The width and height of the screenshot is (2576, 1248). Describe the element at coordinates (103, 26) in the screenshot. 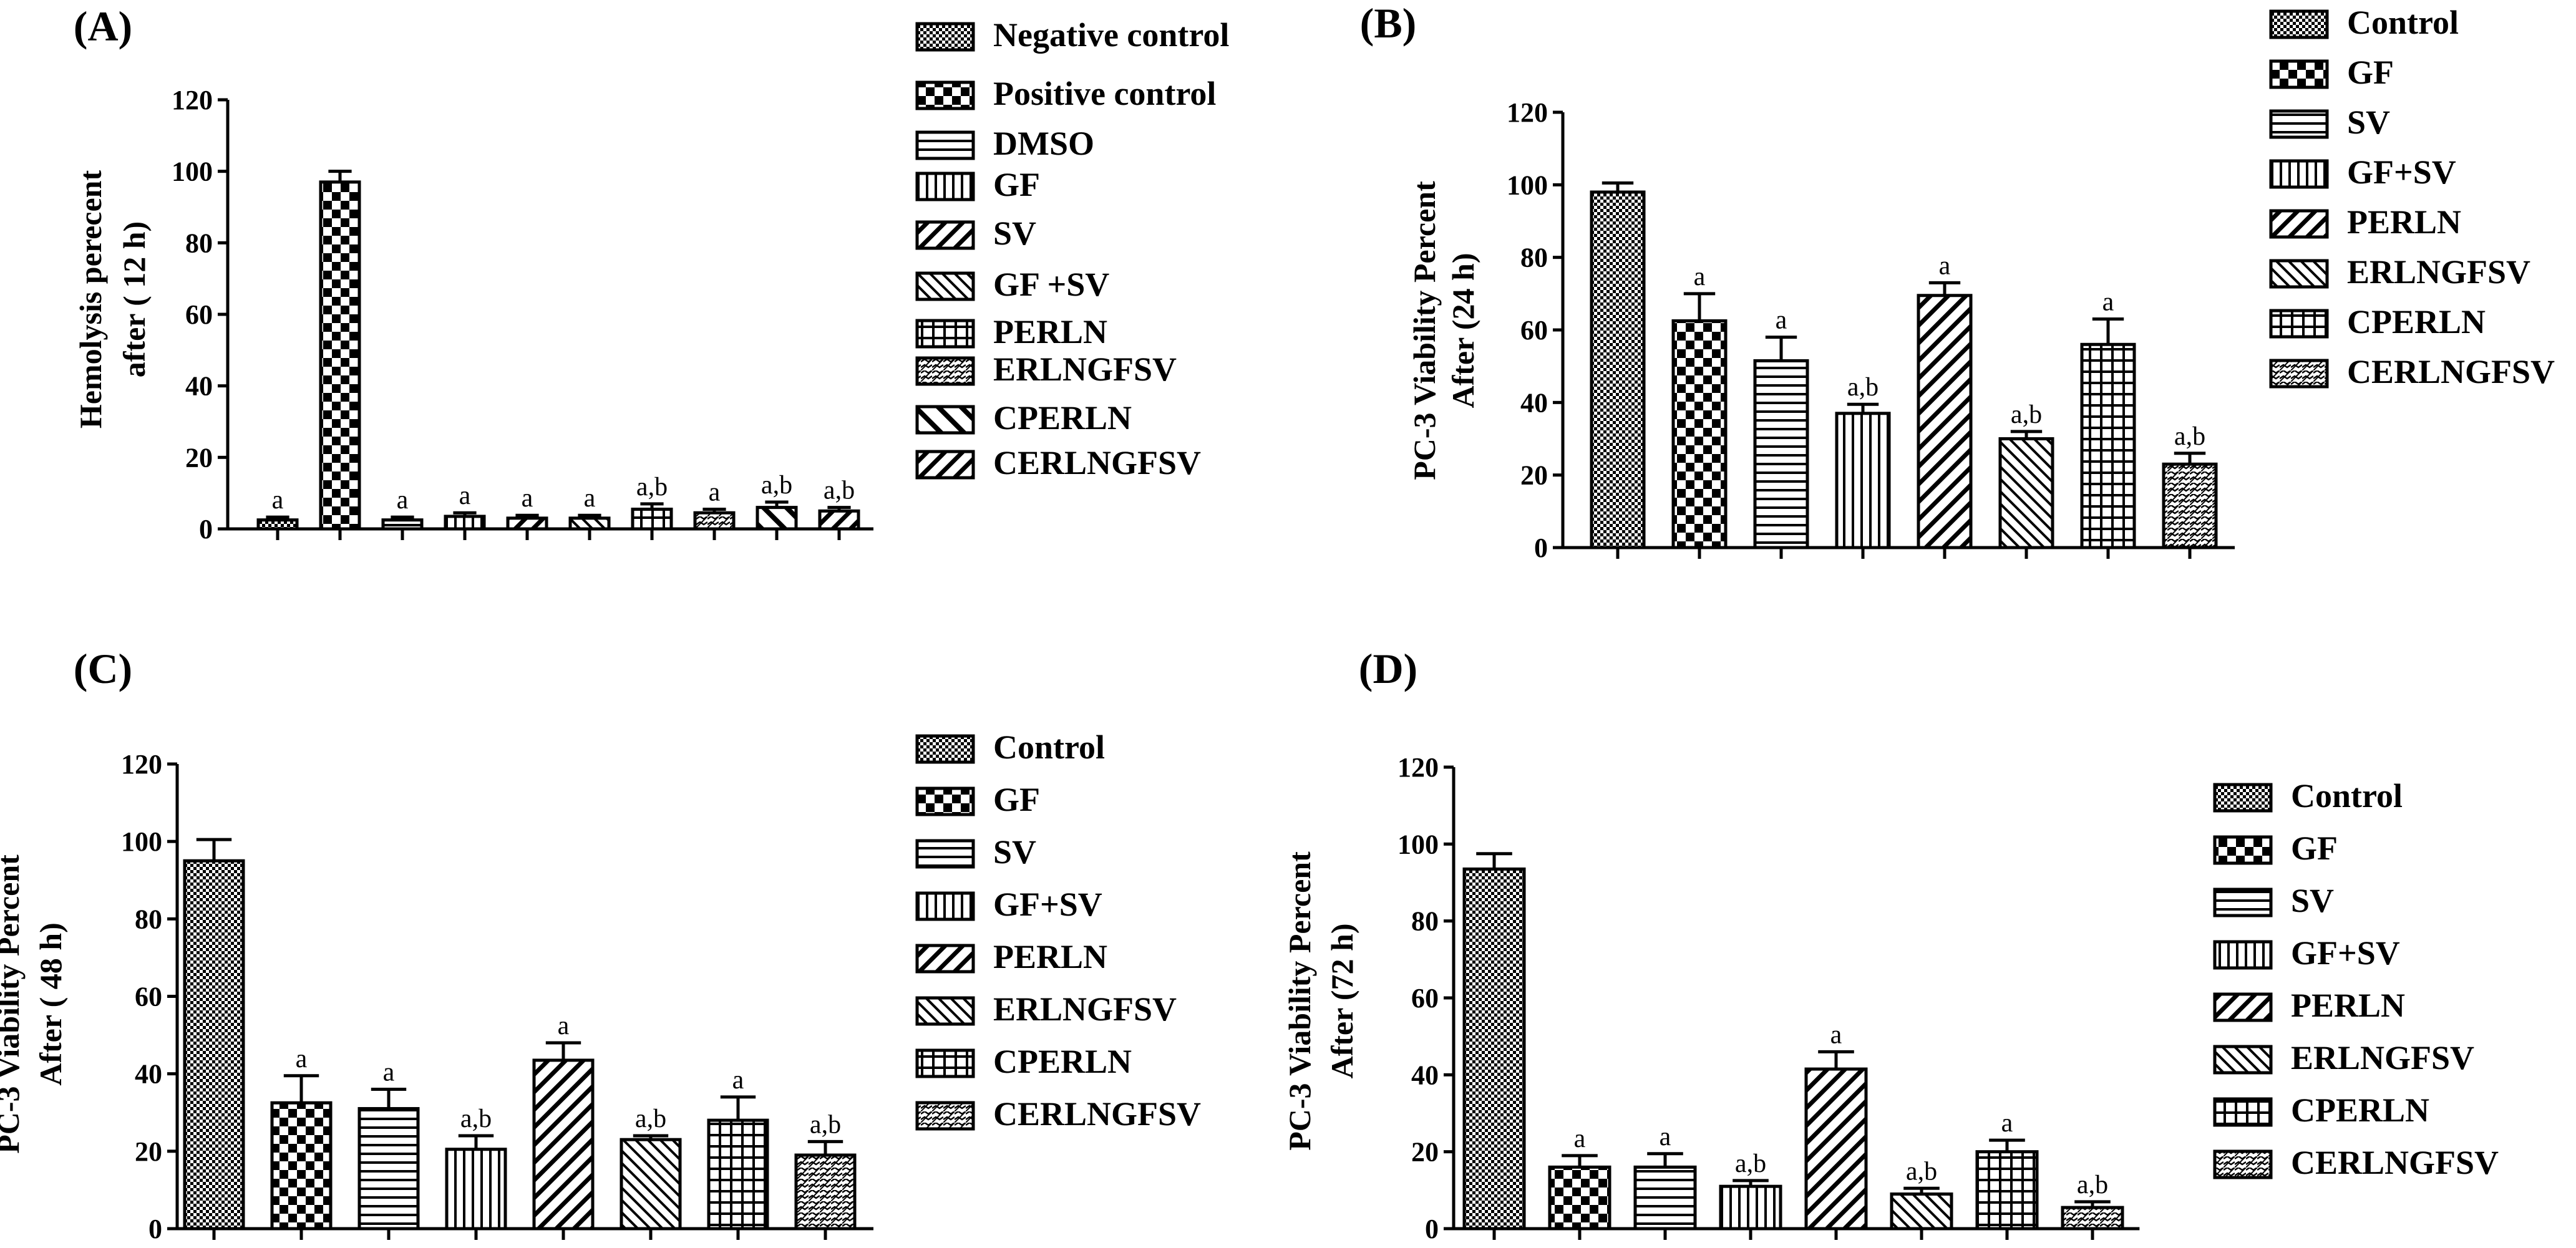

I see `panel-label-A: (A)` at that location.